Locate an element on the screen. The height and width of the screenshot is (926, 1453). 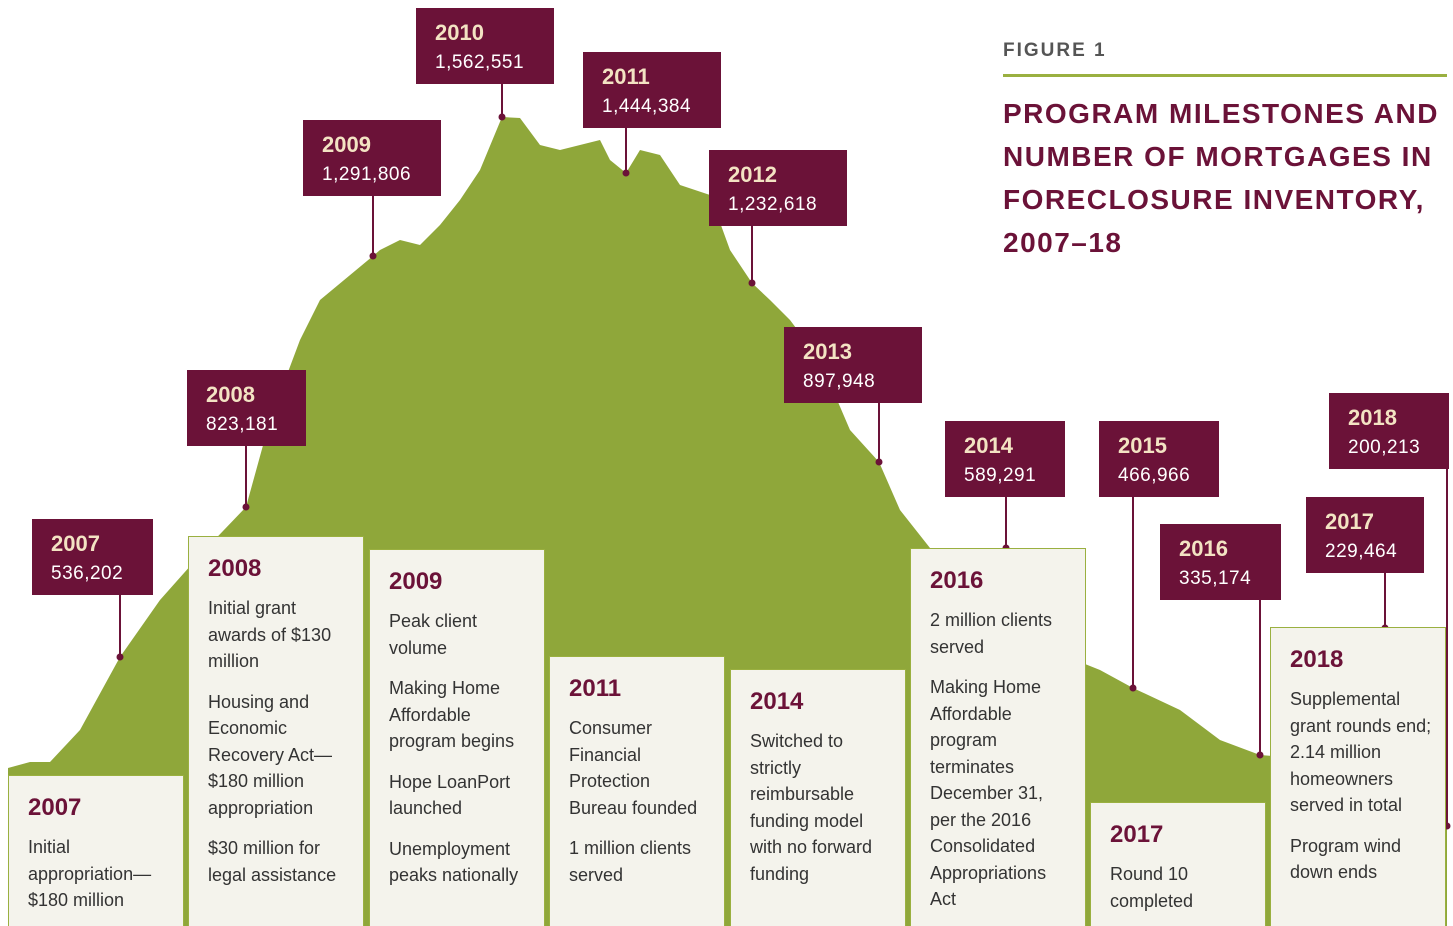
callout: 2014 589,291 is located at coordinates (1005, 459).